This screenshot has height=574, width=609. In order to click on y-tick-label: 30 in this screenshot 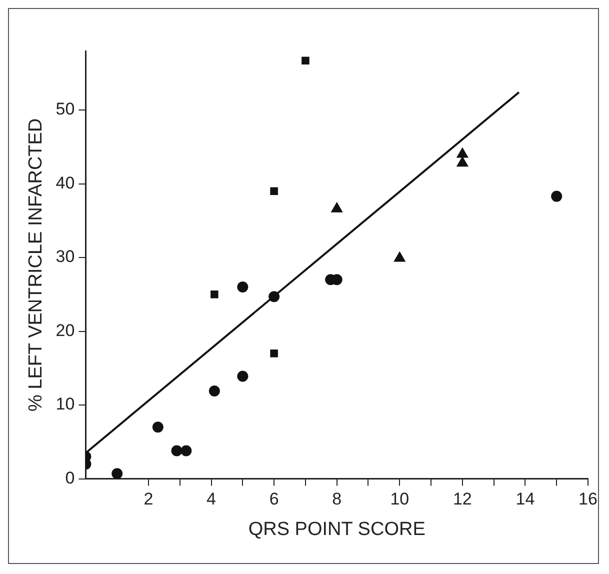, I will do `click(65, 256)`.